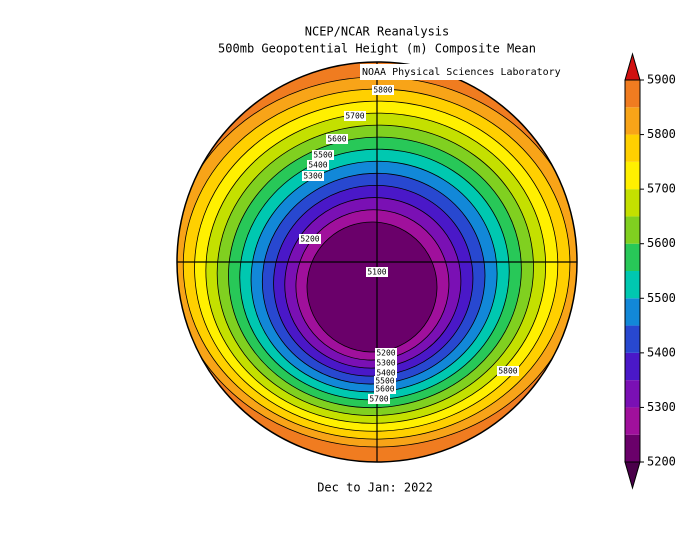 This screenshot has width=700, height=546. I want to click on colorbar-tick-label: 5200, so click(661, 462).